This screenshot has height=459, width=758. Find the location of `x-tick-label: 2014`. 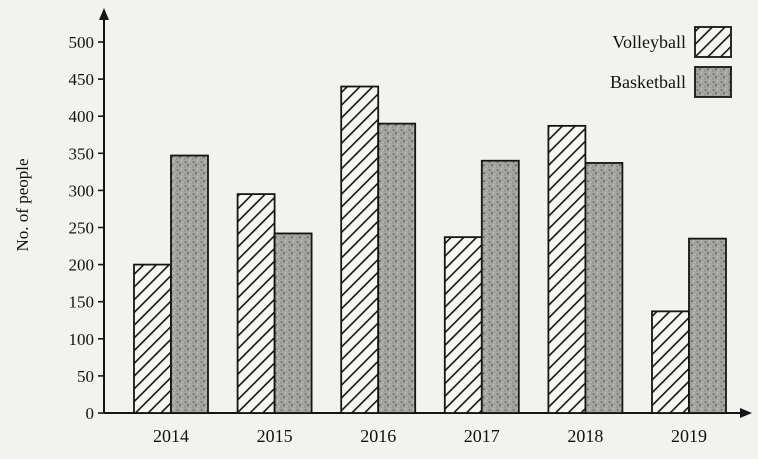

x-tick-label: 2014 is located at coordinates (171, 436).